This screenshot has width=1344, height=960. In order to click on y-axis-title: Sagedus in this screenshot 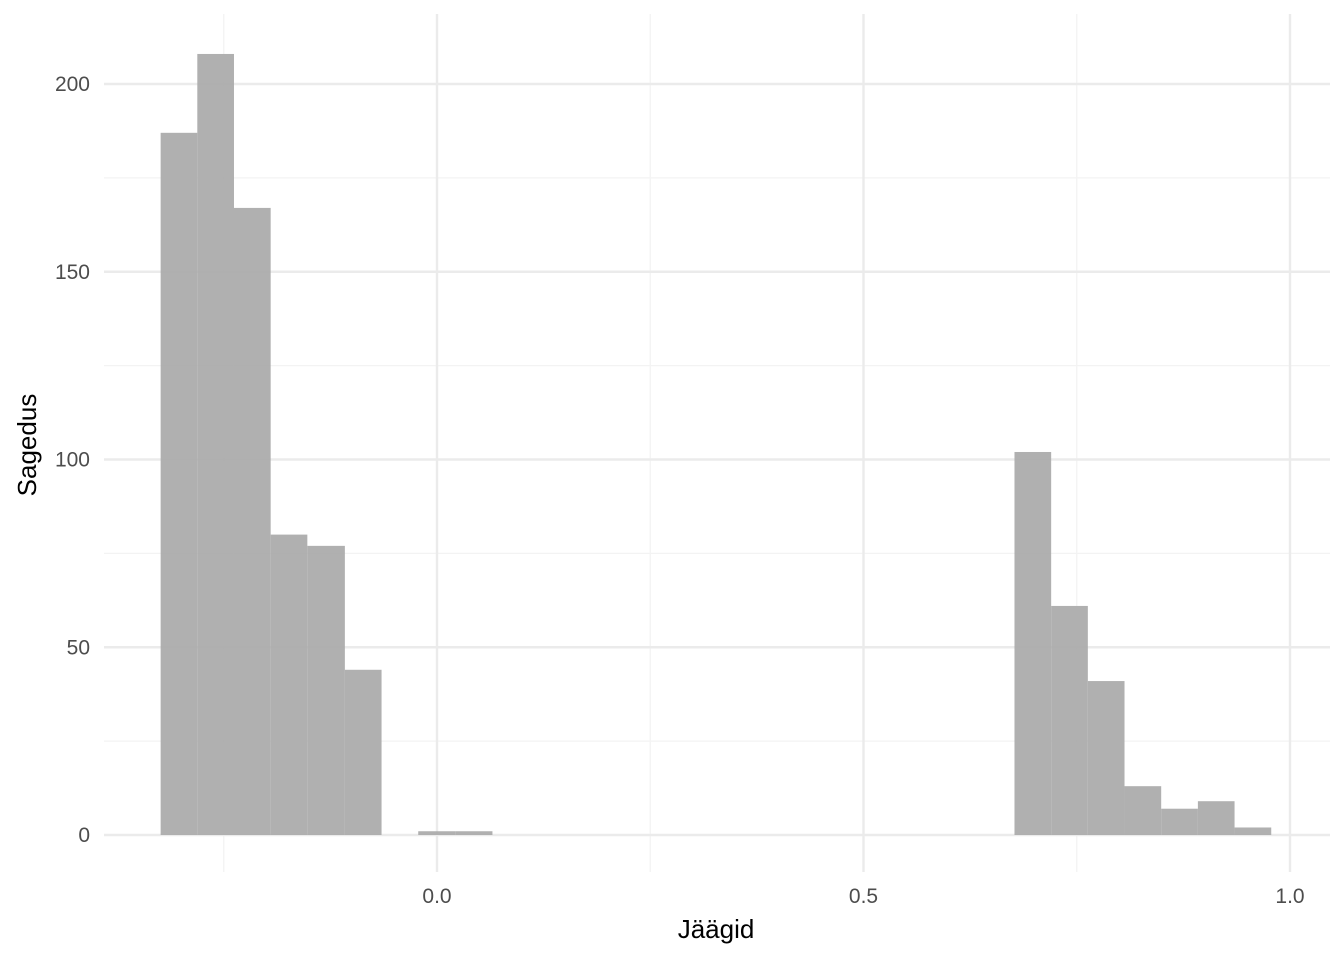, I will do `click(27, 445)`.